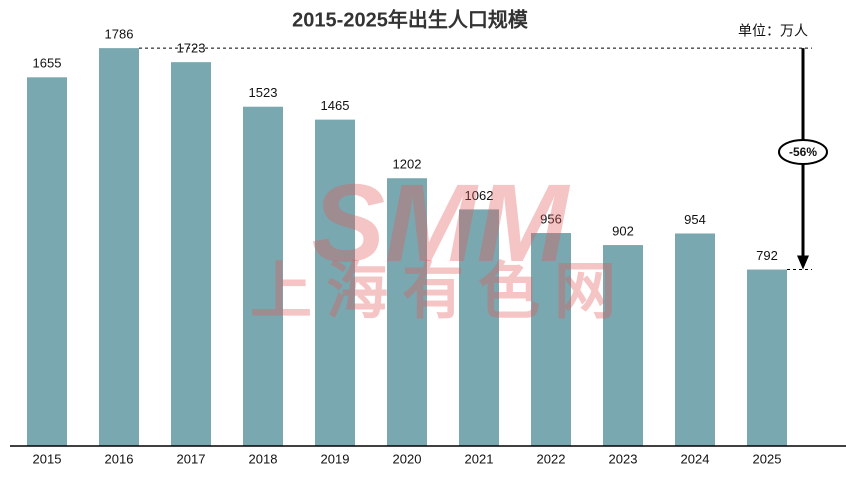  Describe the element at coordinates (263, 458) in the screenshot. I see `x-tick-label: 2018` at that location.